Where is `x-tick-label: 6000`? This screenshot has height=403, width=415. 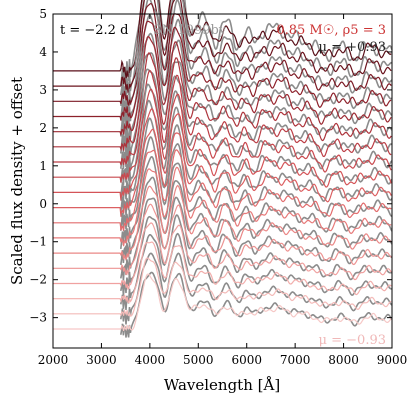 x-tick-label: 6000 is located at coordinates (246, 360).